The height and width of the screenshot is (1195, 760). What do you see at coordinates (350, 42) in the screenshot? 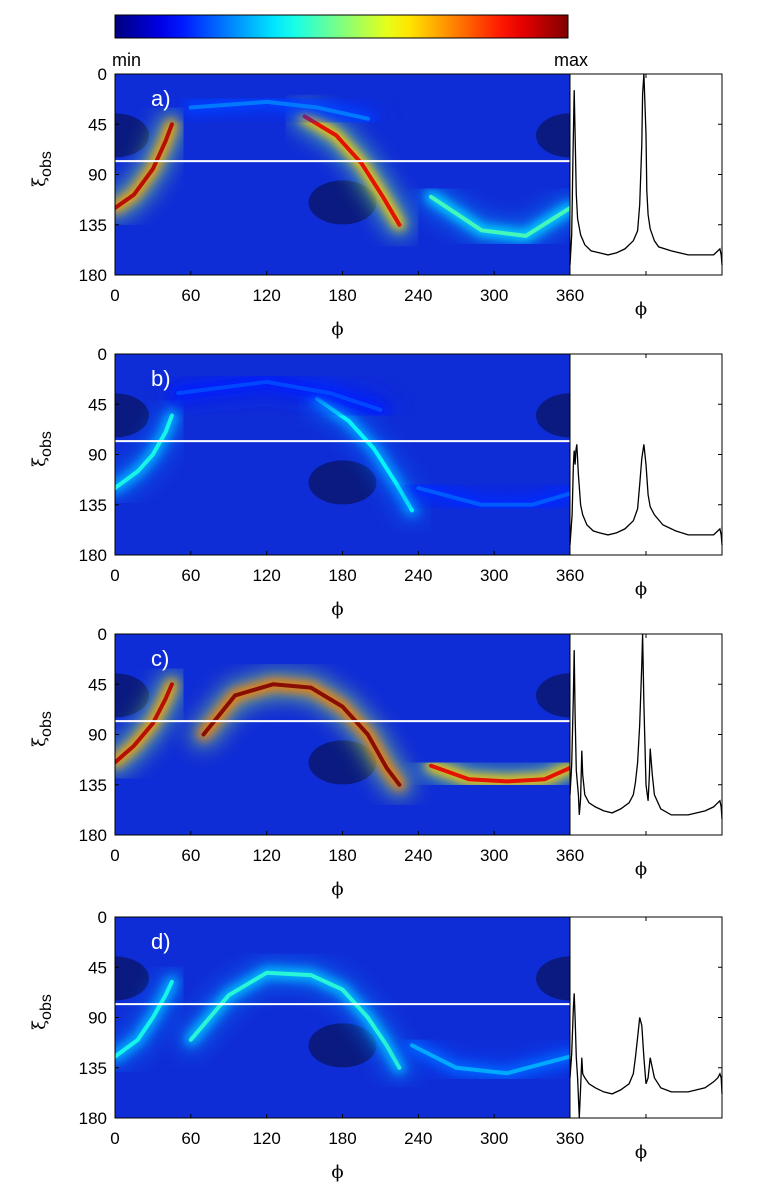
I see `colorbar: min max` at bounding box center [350, 42].